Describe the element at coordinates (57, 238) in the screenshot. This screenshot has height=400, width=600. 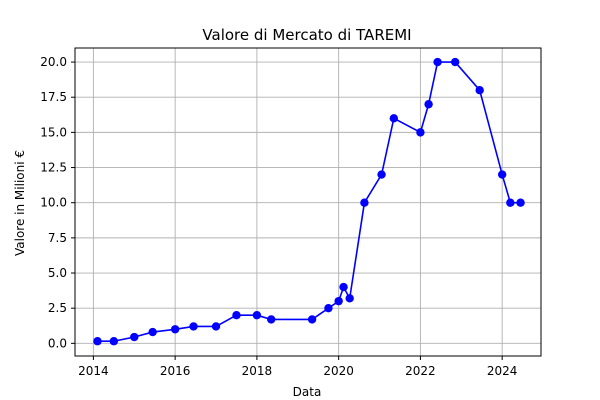
I see `y-tick-label: 7.5` at that location.